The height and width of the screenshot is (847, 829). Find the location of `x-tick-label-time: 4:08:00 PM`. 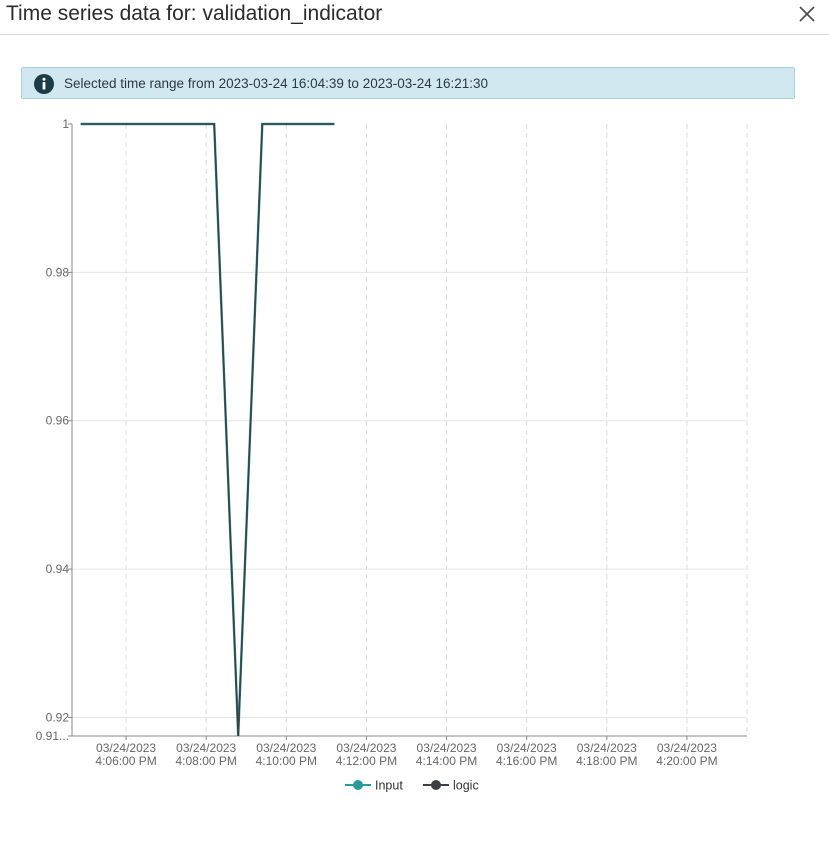

x-tick-label-time: 4:08:00 PM is located at coordinates (206, 761).